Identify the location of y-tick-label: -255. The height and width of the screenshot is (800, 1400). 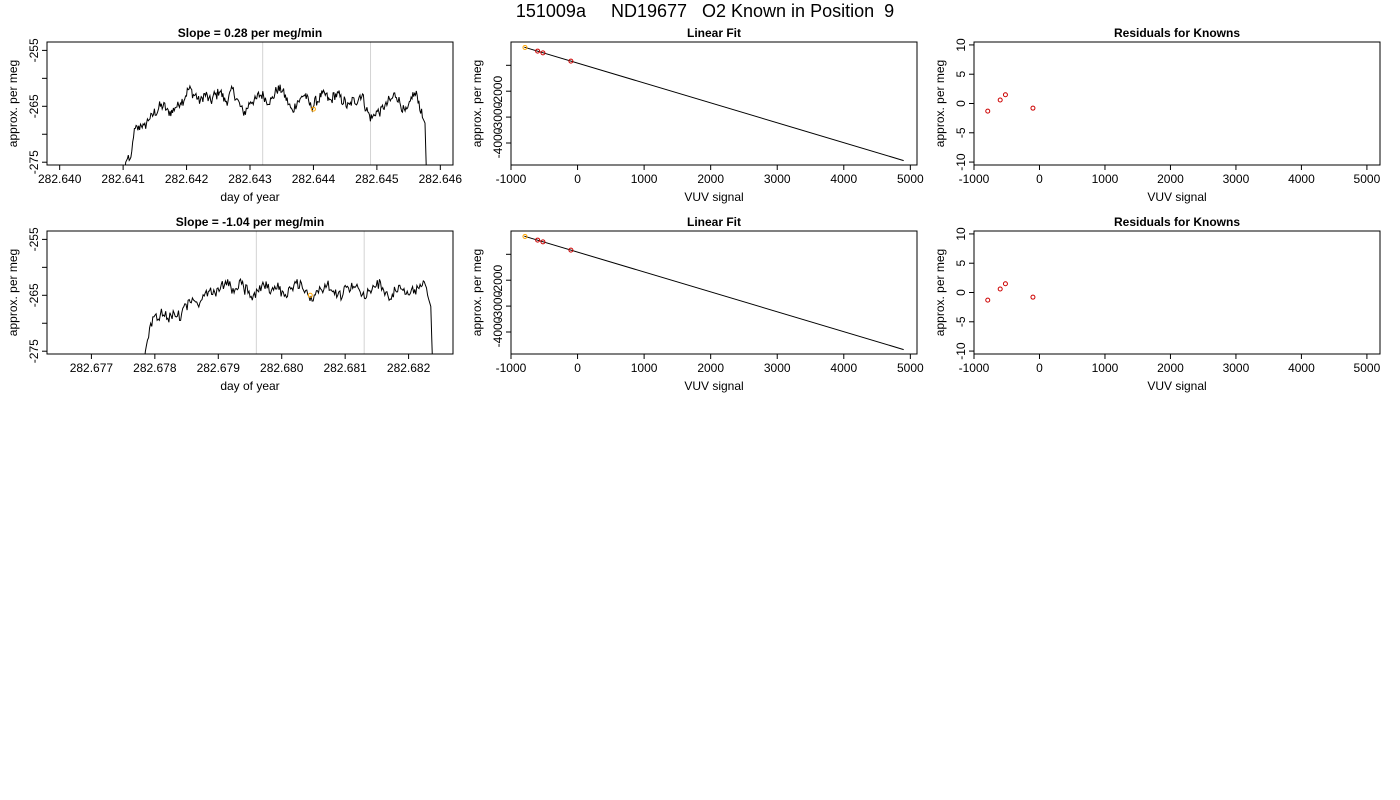
(34, 239).